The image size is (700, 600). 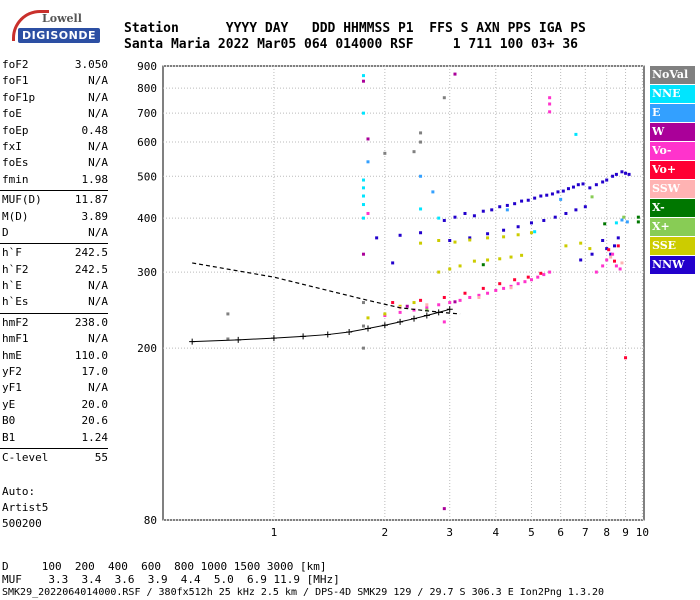 What do you see at coordinates (672, 94) in the screenshot?
I see `legend-item: NNE` at bounding box center [672, 94].